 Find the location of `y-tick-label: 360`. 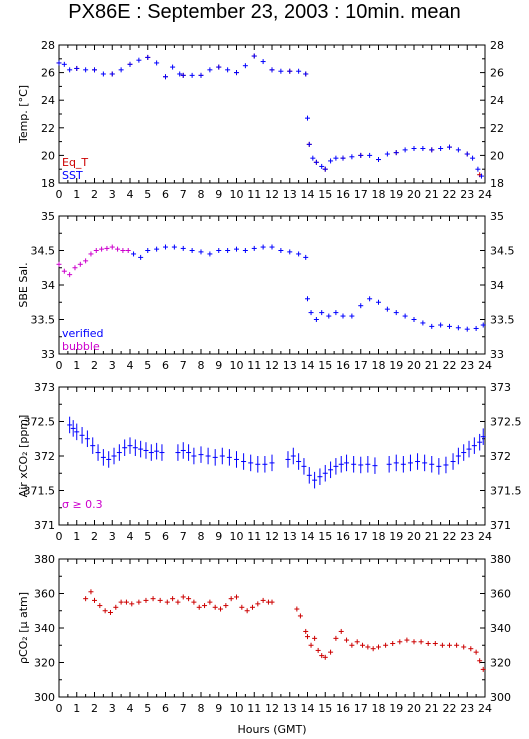

y-tick-label: 360 is located at coordinates (44, 594).